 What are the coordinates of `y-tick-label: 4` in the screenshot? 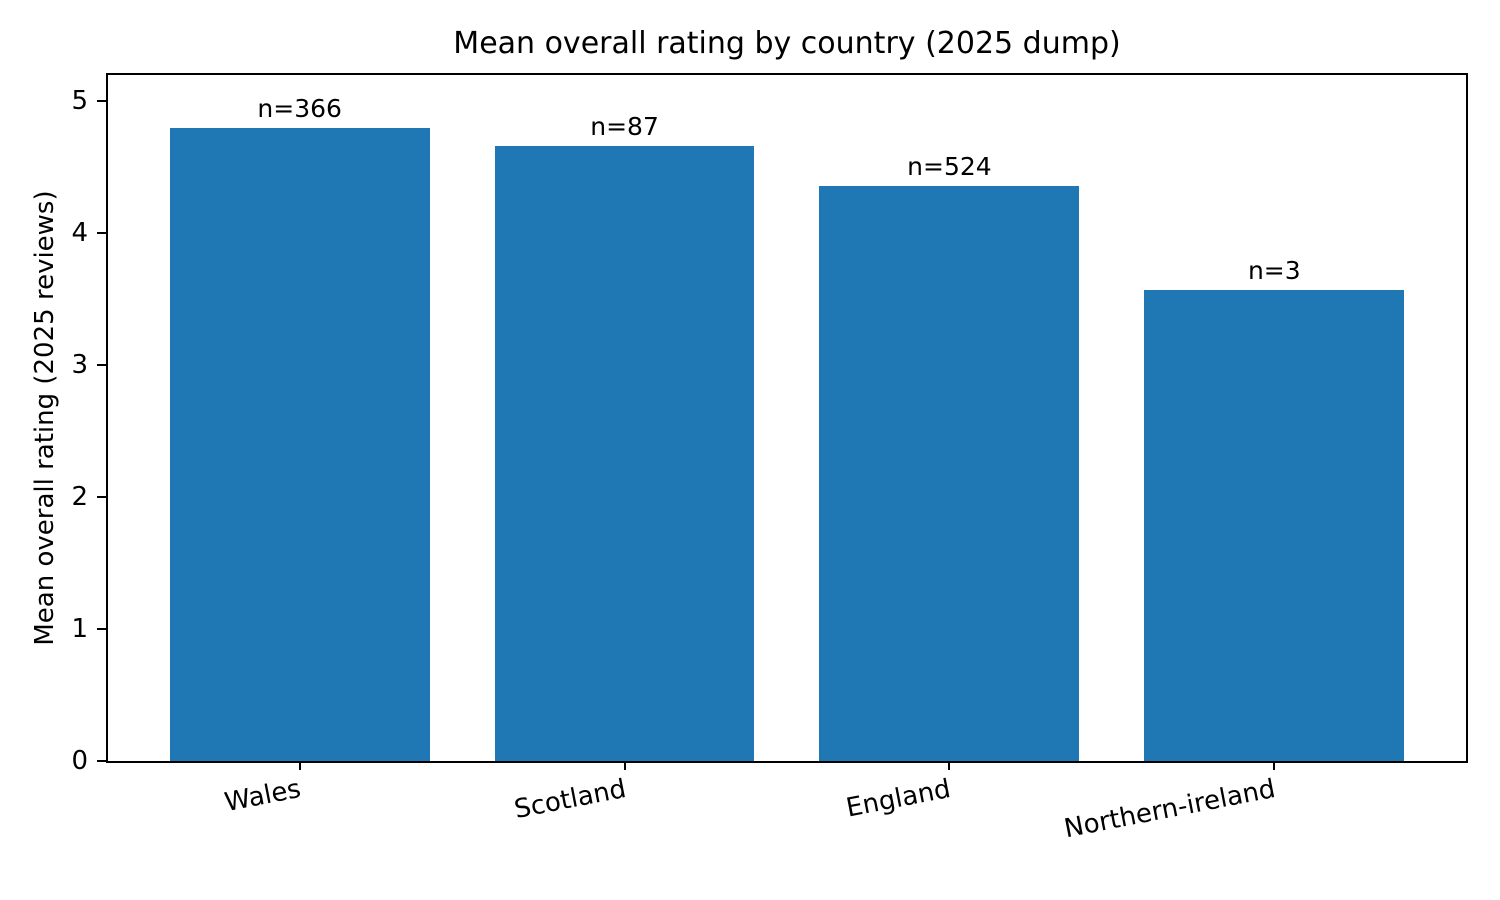 It's located at (79, 233).